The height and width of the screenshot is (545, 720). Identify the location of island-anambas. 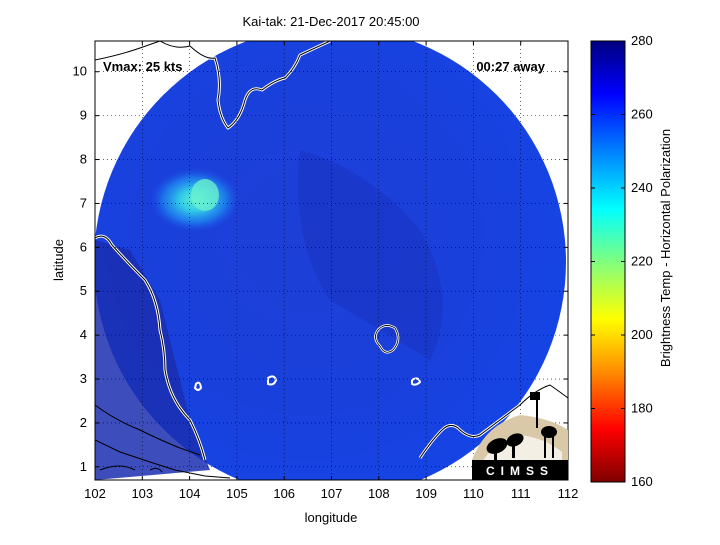
(272, 380).